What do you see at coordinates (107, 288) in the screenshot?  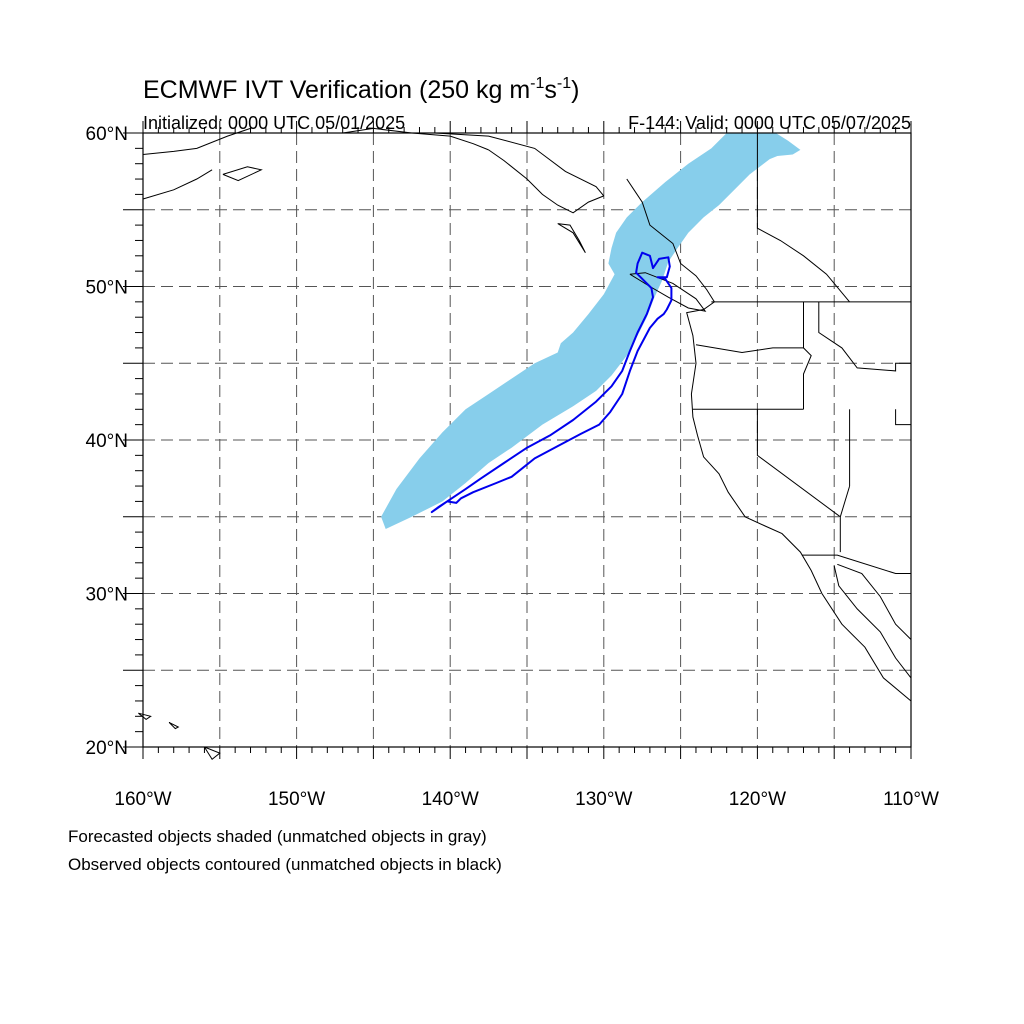 I see `lat-tick-label: 50°N` at bounding box center [107, 288].